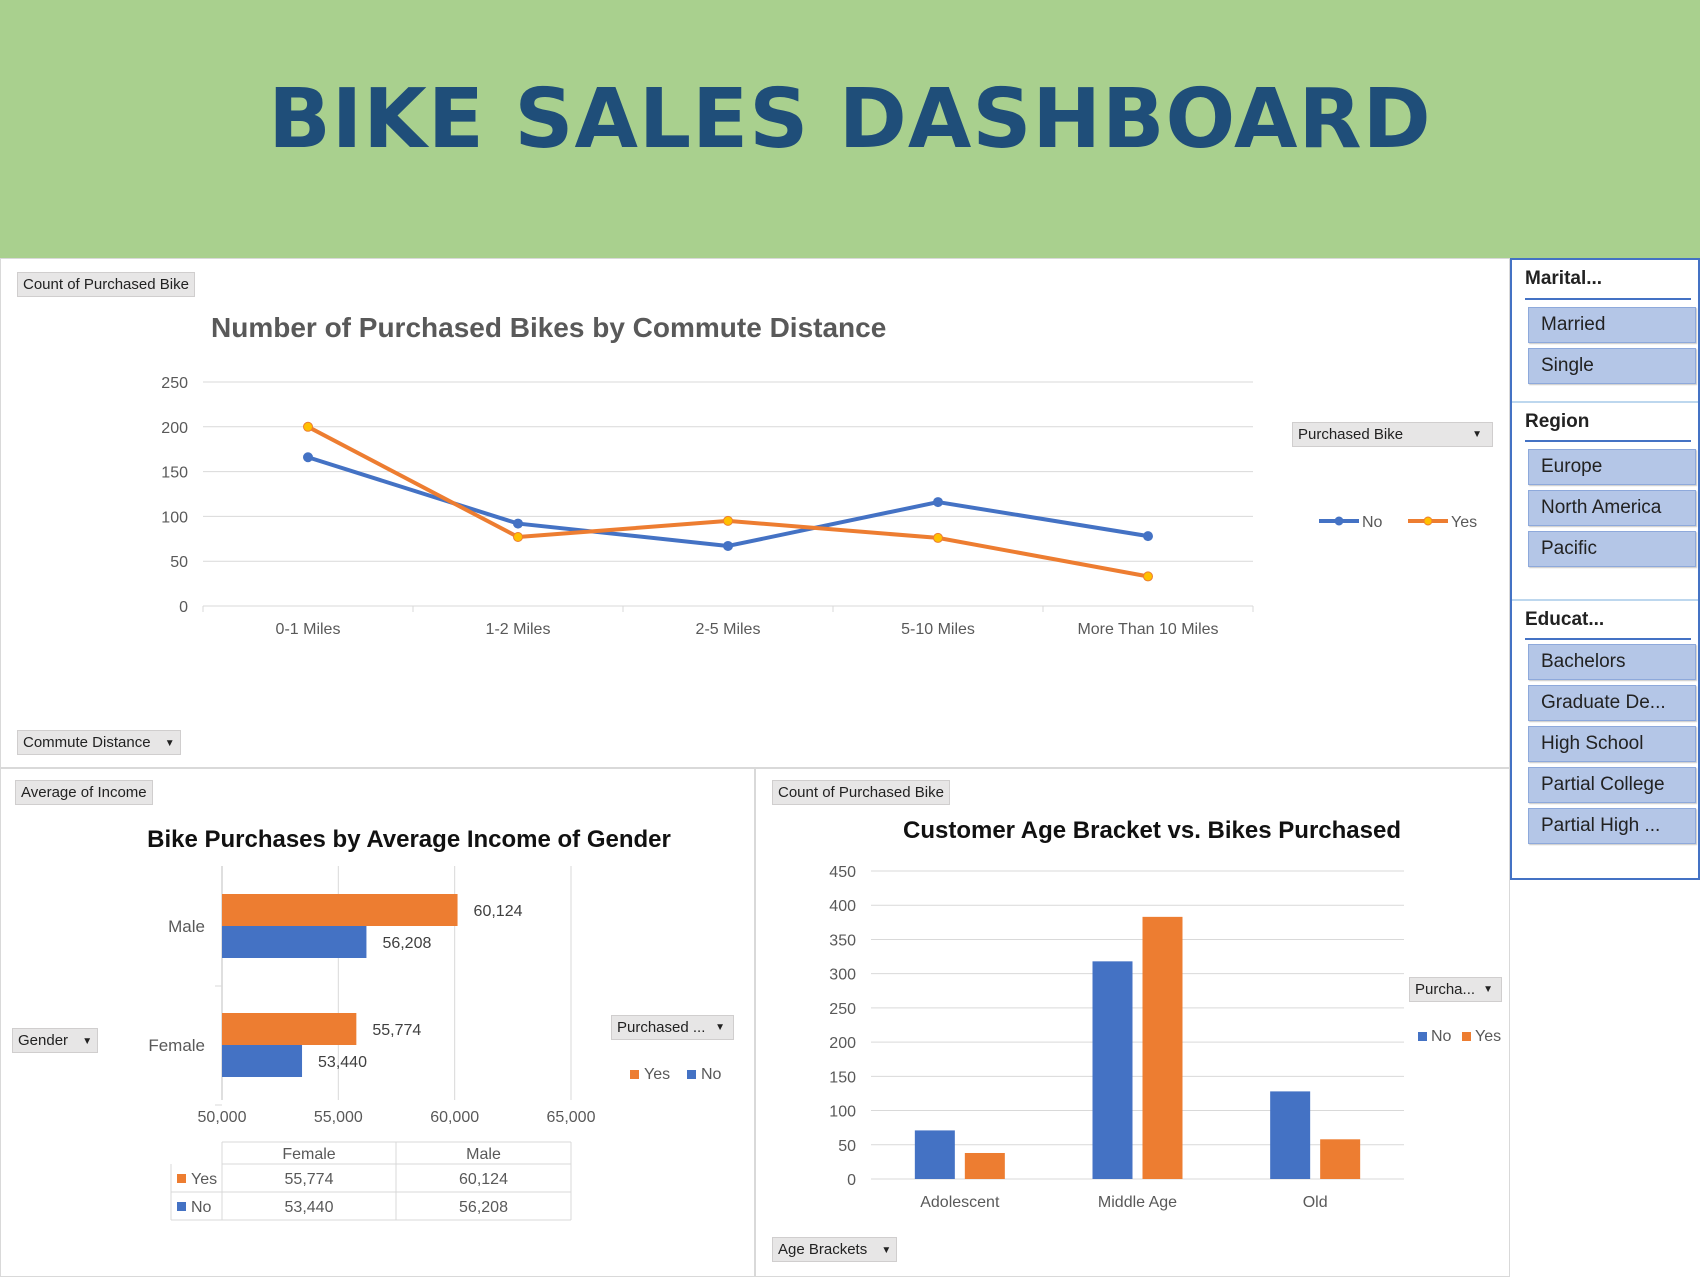  I want to click on line-value-field-button: Count of Purchased Bike, so click(106, 284).